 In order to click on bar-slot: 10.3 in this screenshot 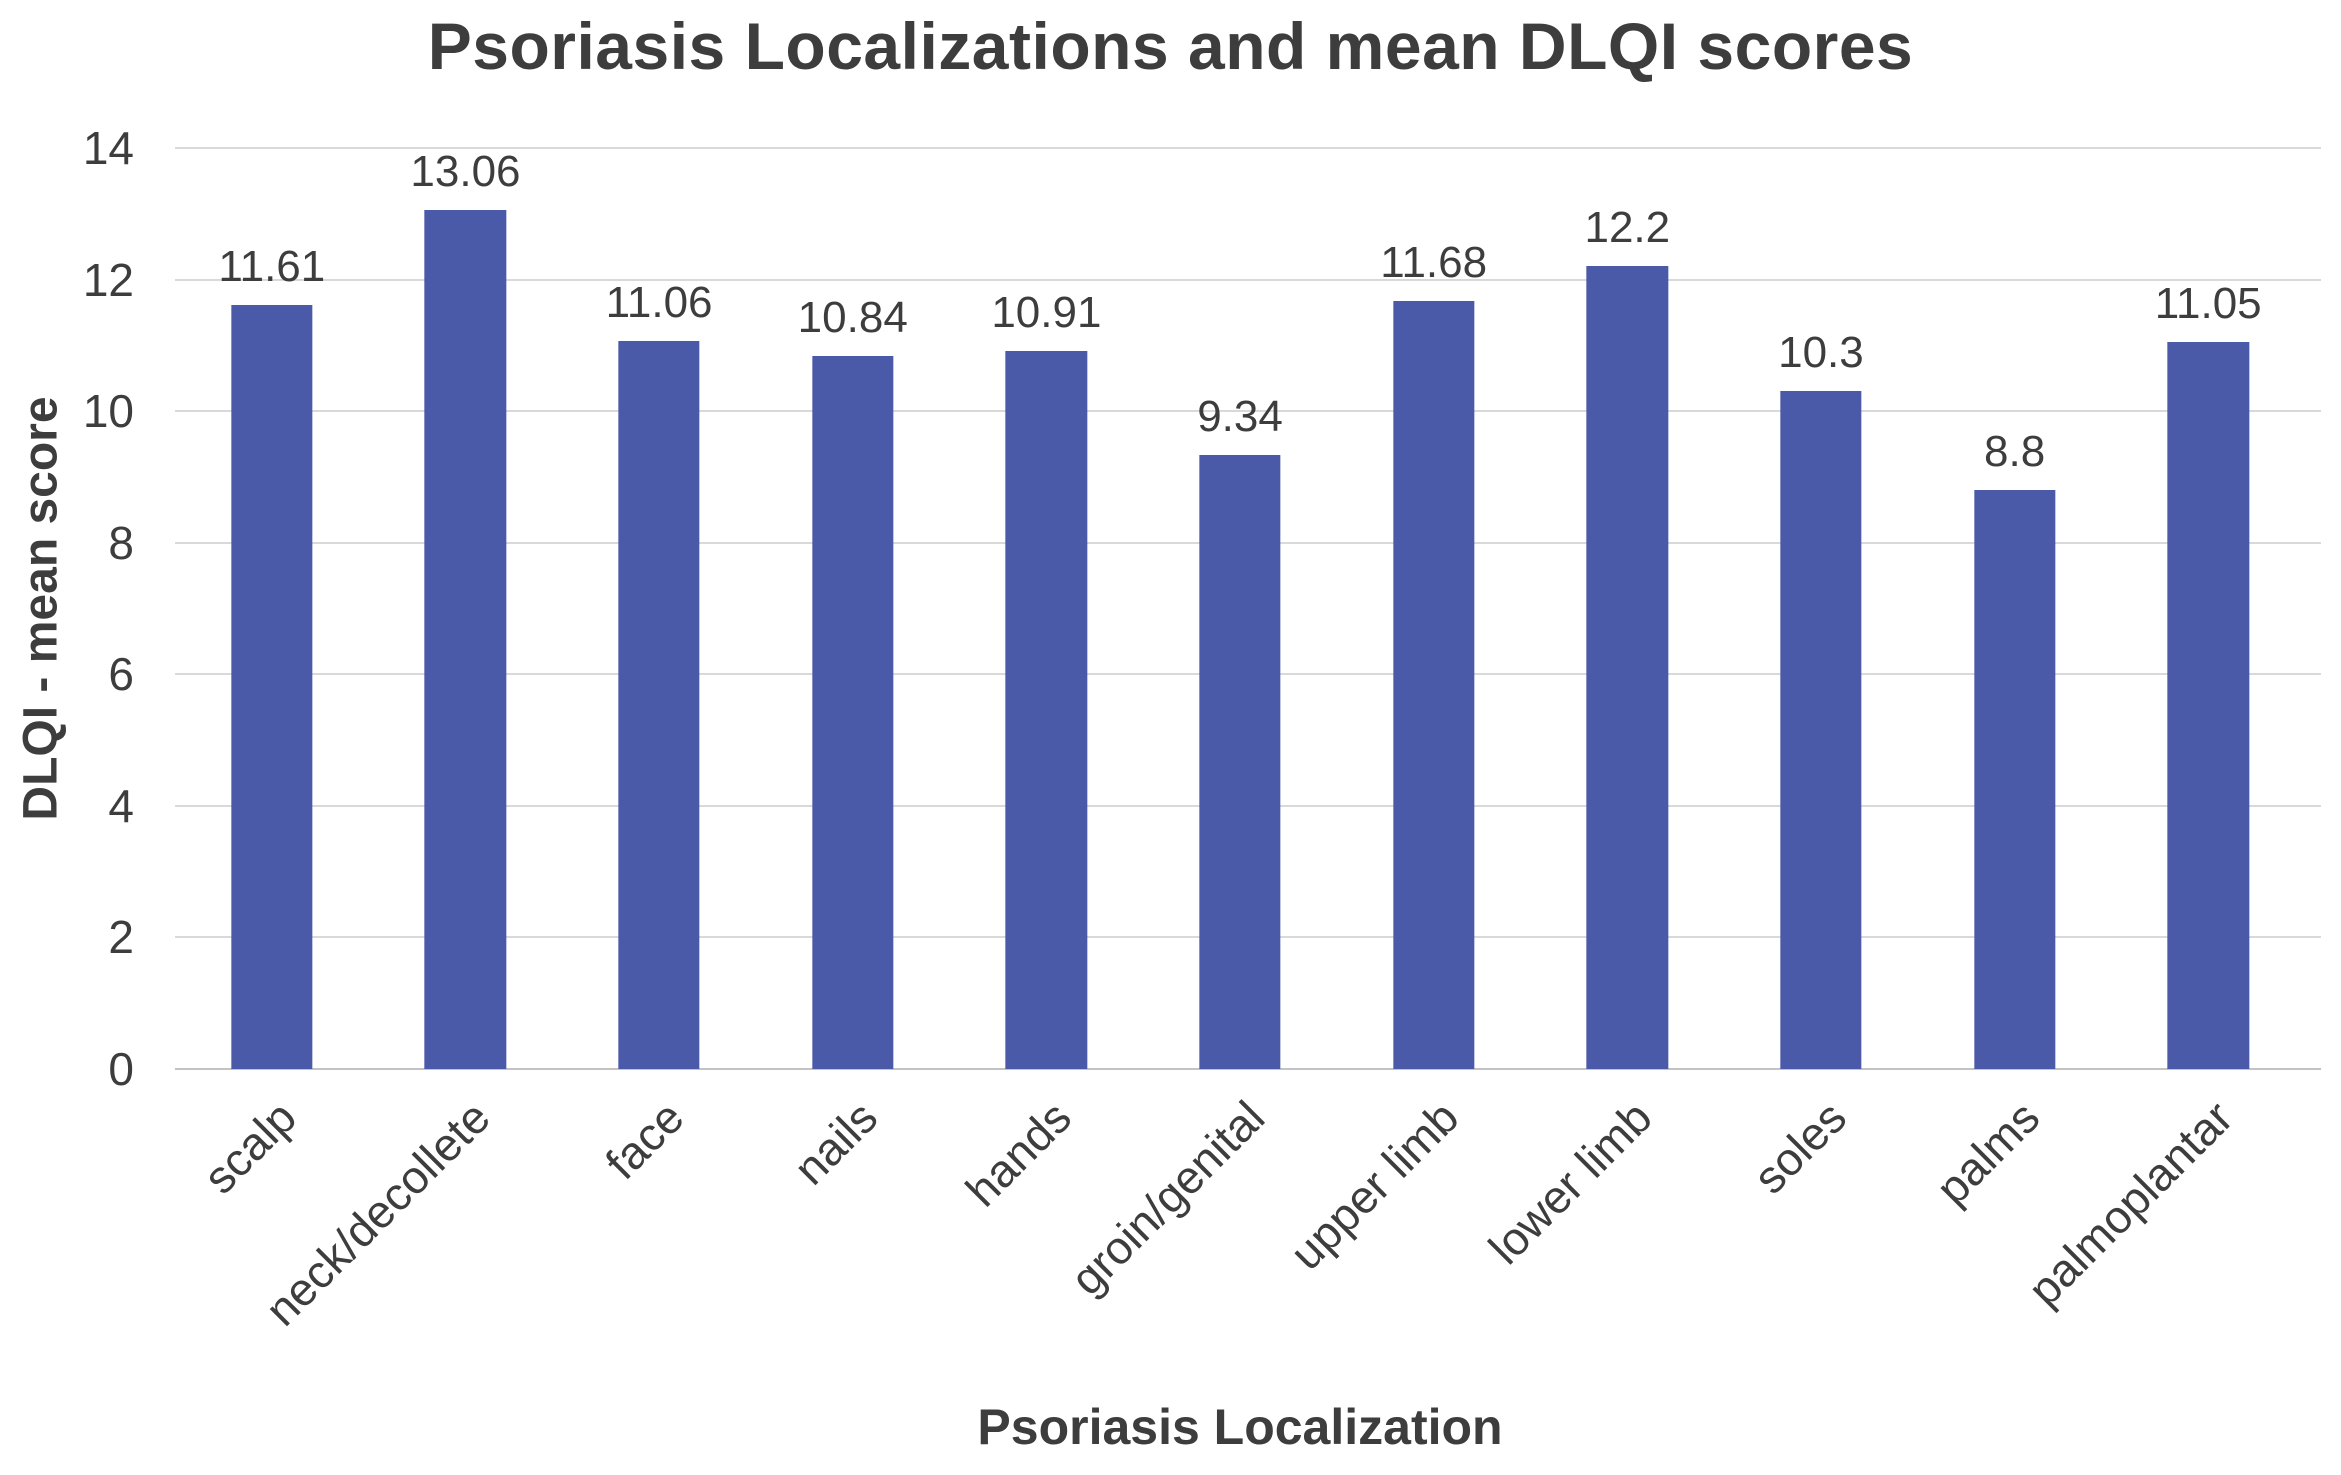, I will do `click(1821, 608)`.